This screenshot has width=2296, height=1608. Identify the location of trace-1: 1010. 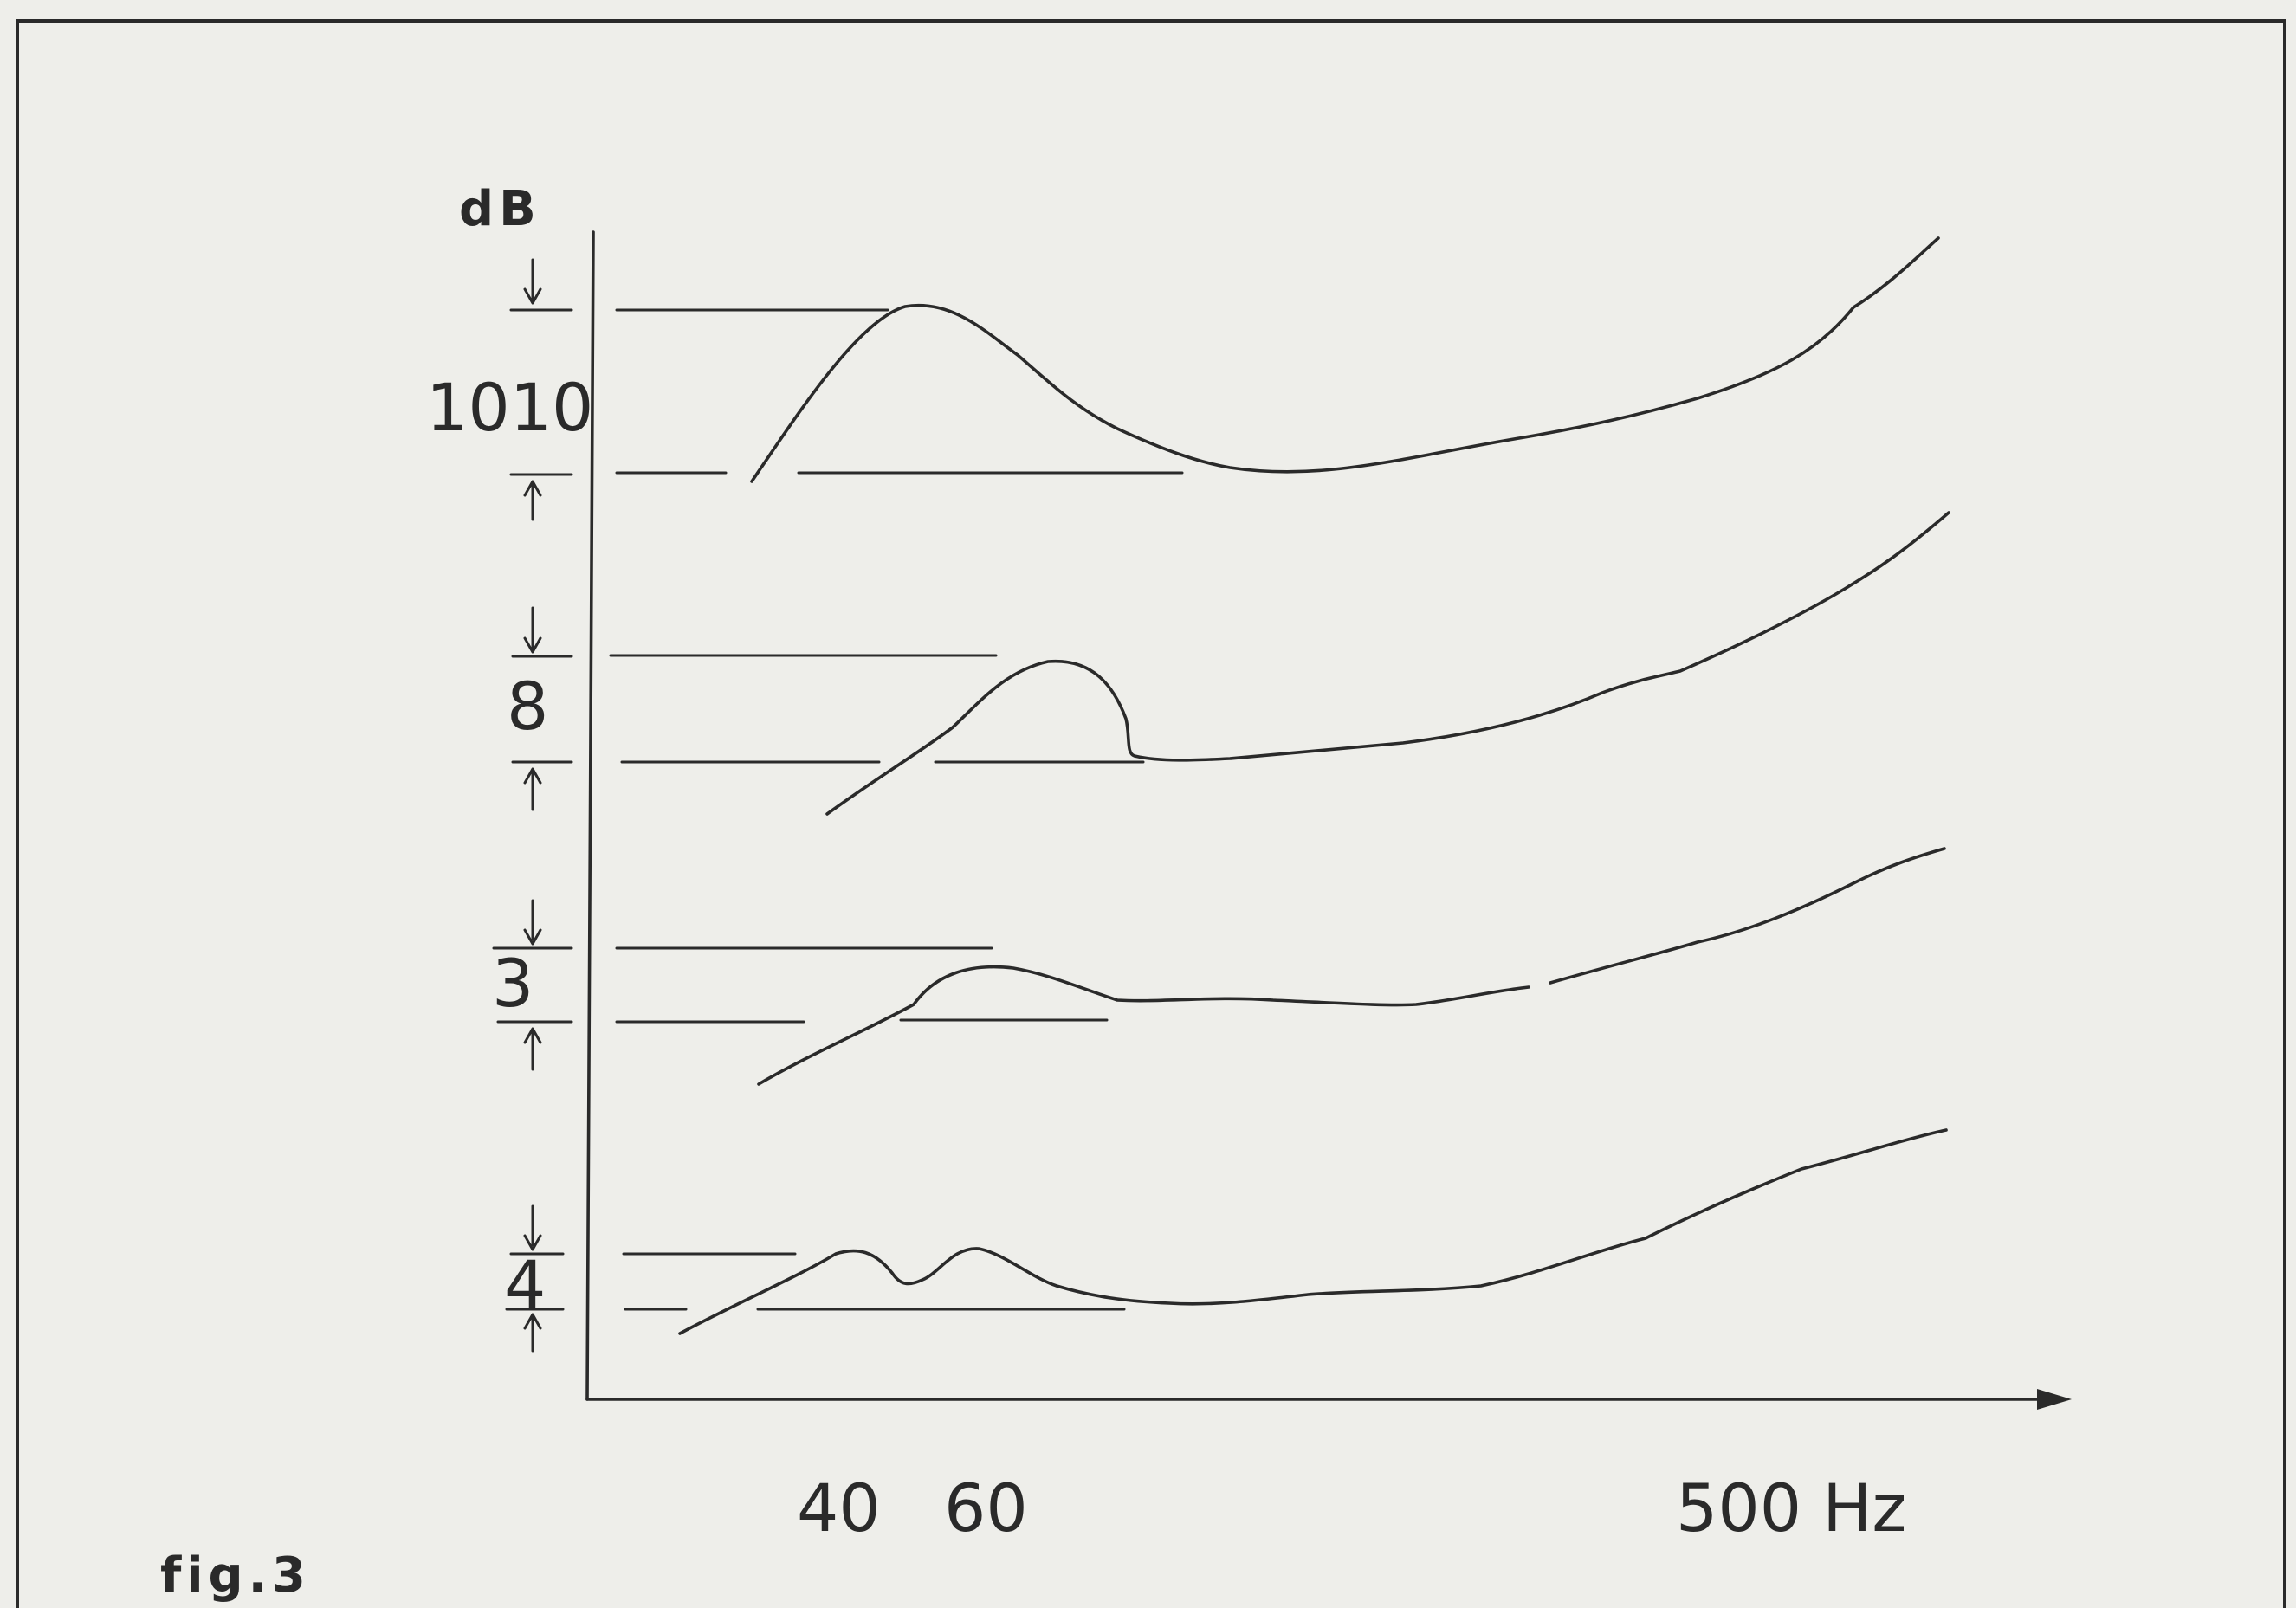
(1183, 379).